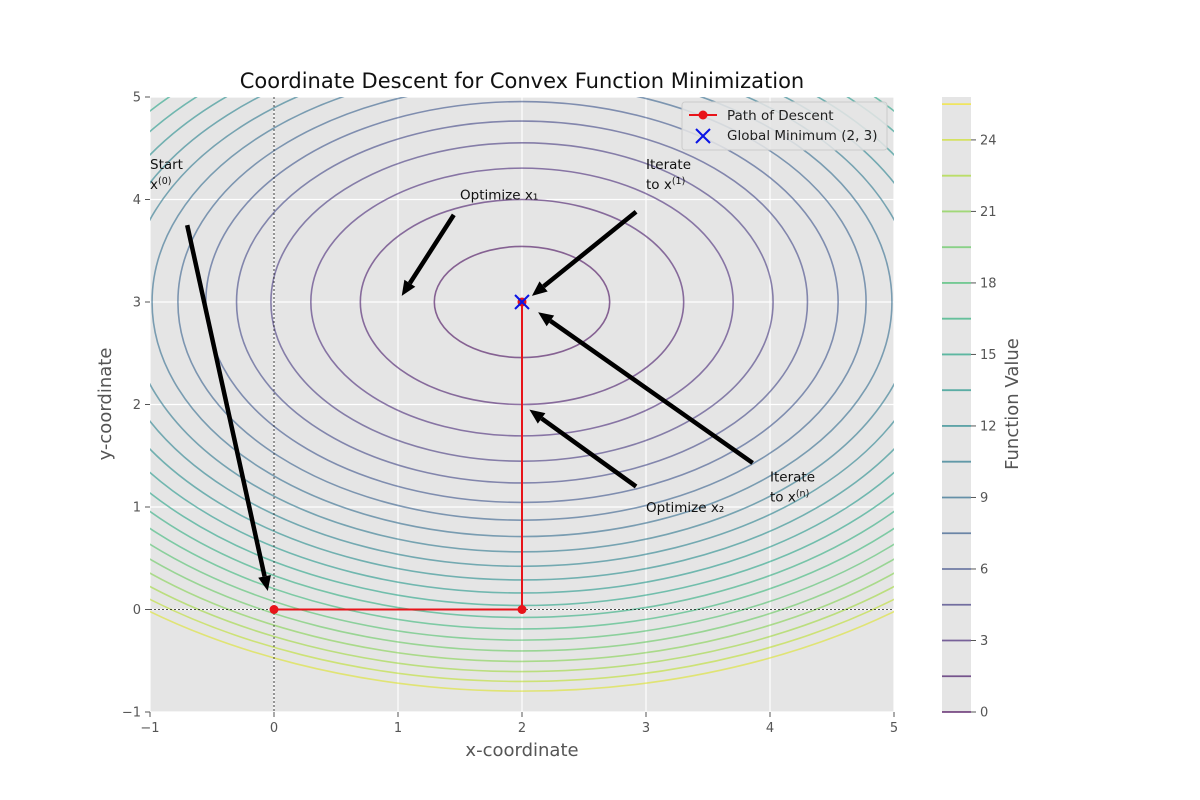  I want to click on colorbar-tick-label-8: 24, so click(988, 140).